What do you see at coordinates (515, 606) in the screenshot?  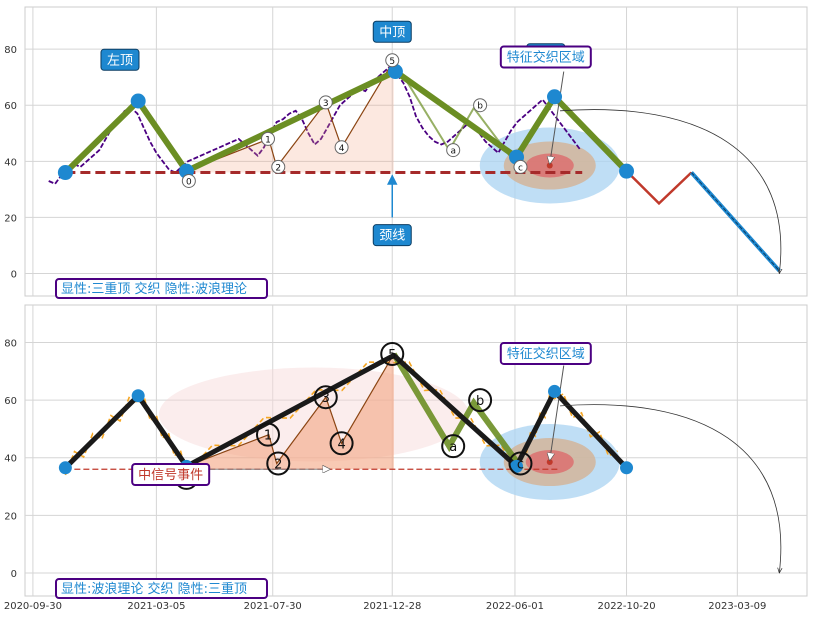 I see `x-tick-label: 2022-06-01` at bounding box center [515, 606].